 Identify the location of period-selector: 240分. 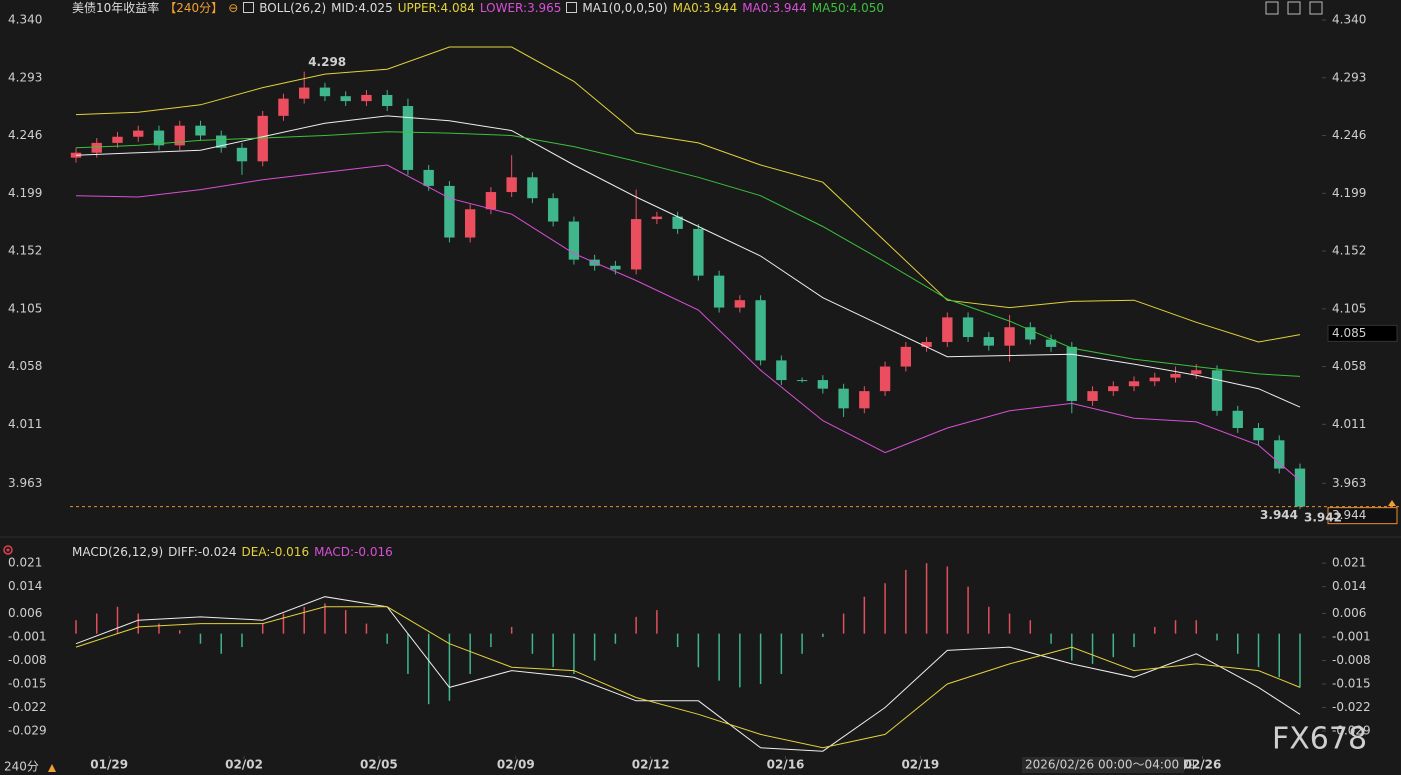
(21, 767).